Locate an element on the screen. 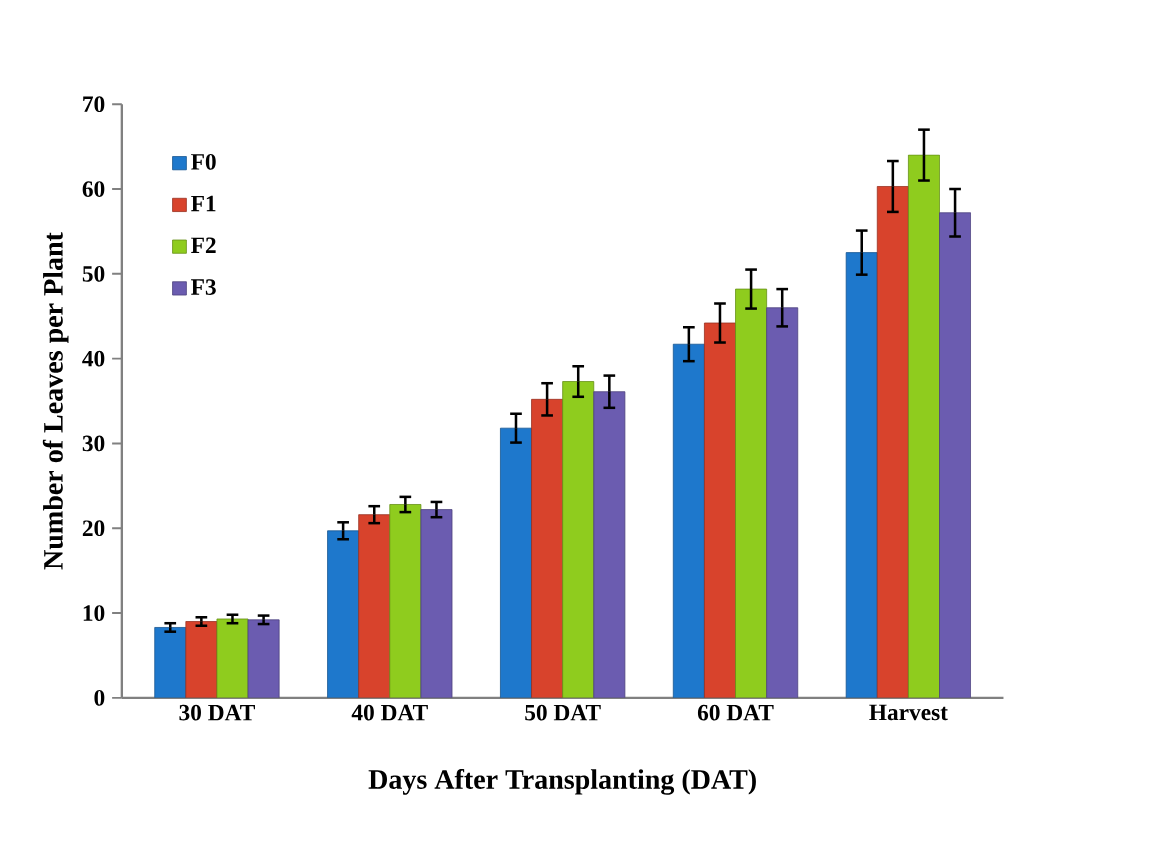  y-tick-label: 30 is located at coordinates (93, 443).